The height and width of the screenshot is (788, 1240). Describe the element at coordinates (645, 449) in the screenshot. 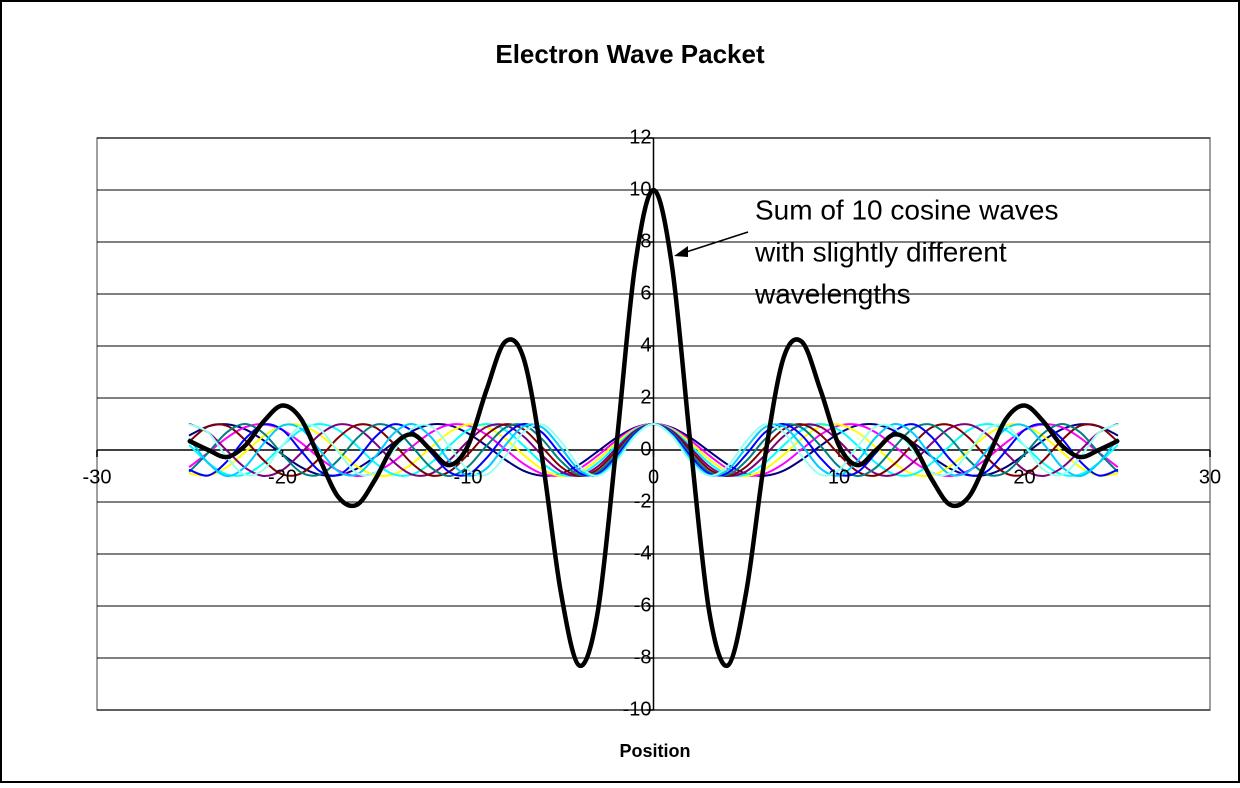

I see `y-tick-label: 0` at that location.